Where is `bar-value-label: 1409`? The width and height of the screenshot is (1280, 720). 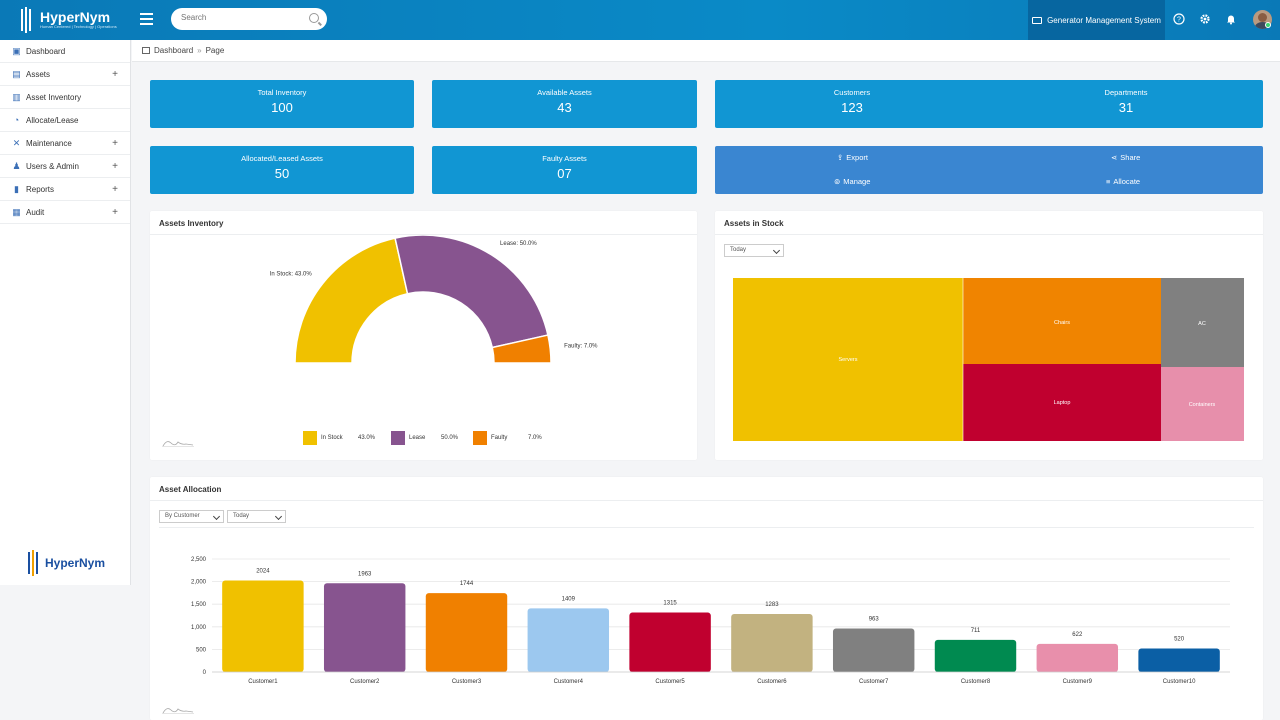
bar-value-label: 1409 is located at coordinates (569, 599).